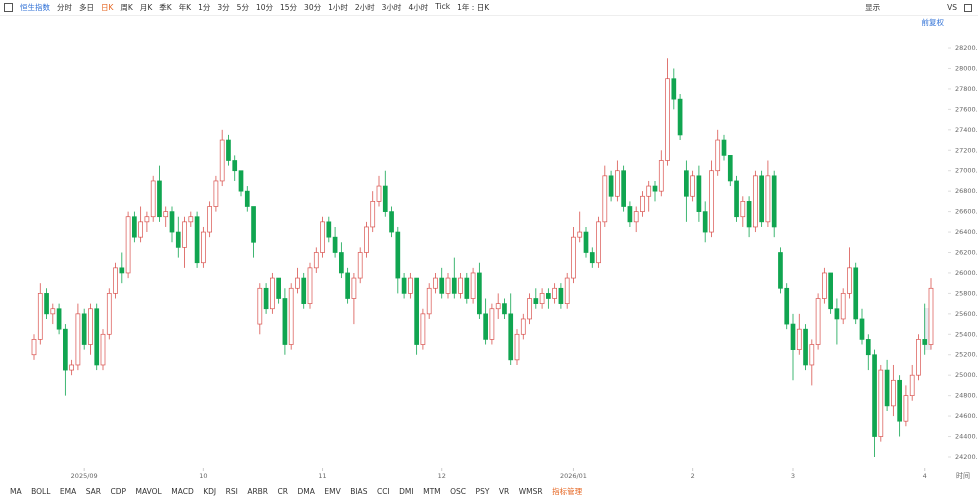 The width and height of the screenshot is (978, 500). I want to click on window-icon, so click(968, 7).